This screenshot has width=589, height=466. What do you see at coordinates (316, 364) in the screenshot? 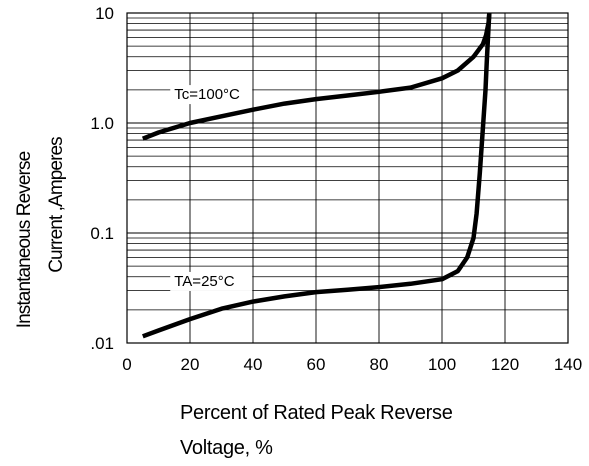
I see `x-tick-label: 60` at bounding box center [316, 364].